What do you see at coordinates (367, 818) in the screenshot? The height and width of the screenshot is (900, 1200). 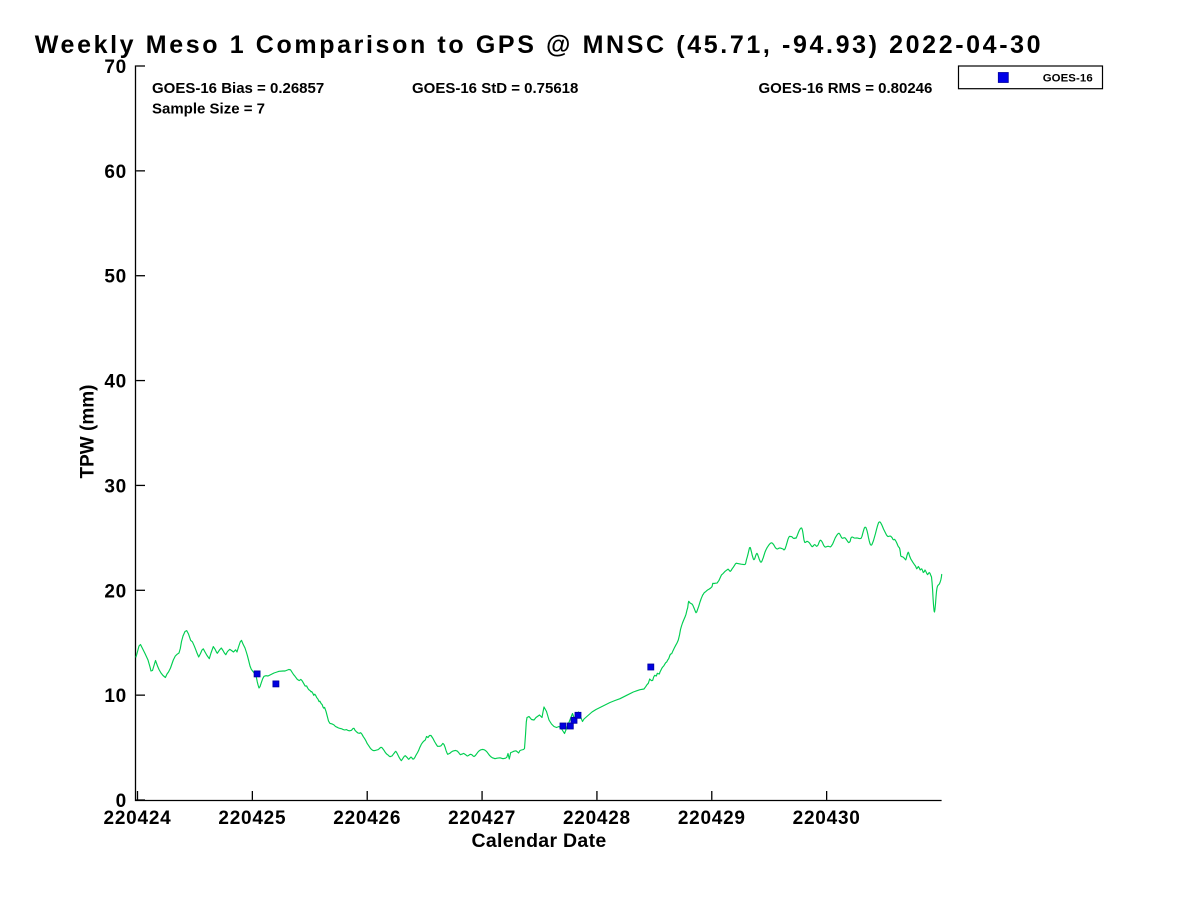 I see `svg-text: 220426` at bounding box center [367, 818].